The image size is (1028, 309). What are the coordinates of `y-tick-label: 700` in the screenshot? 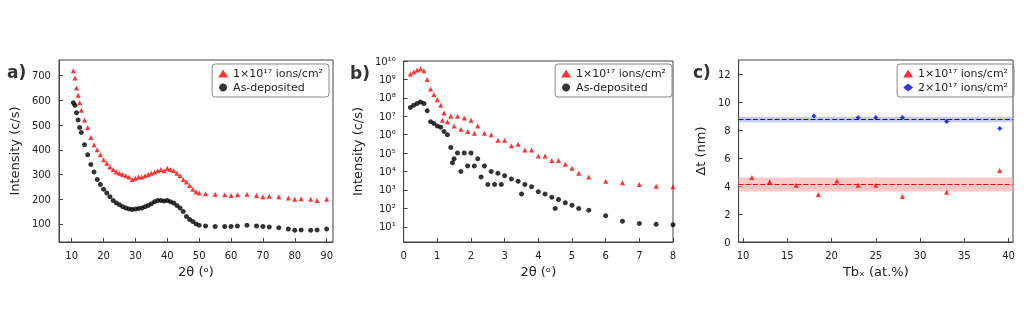 It's located at (41, 76).